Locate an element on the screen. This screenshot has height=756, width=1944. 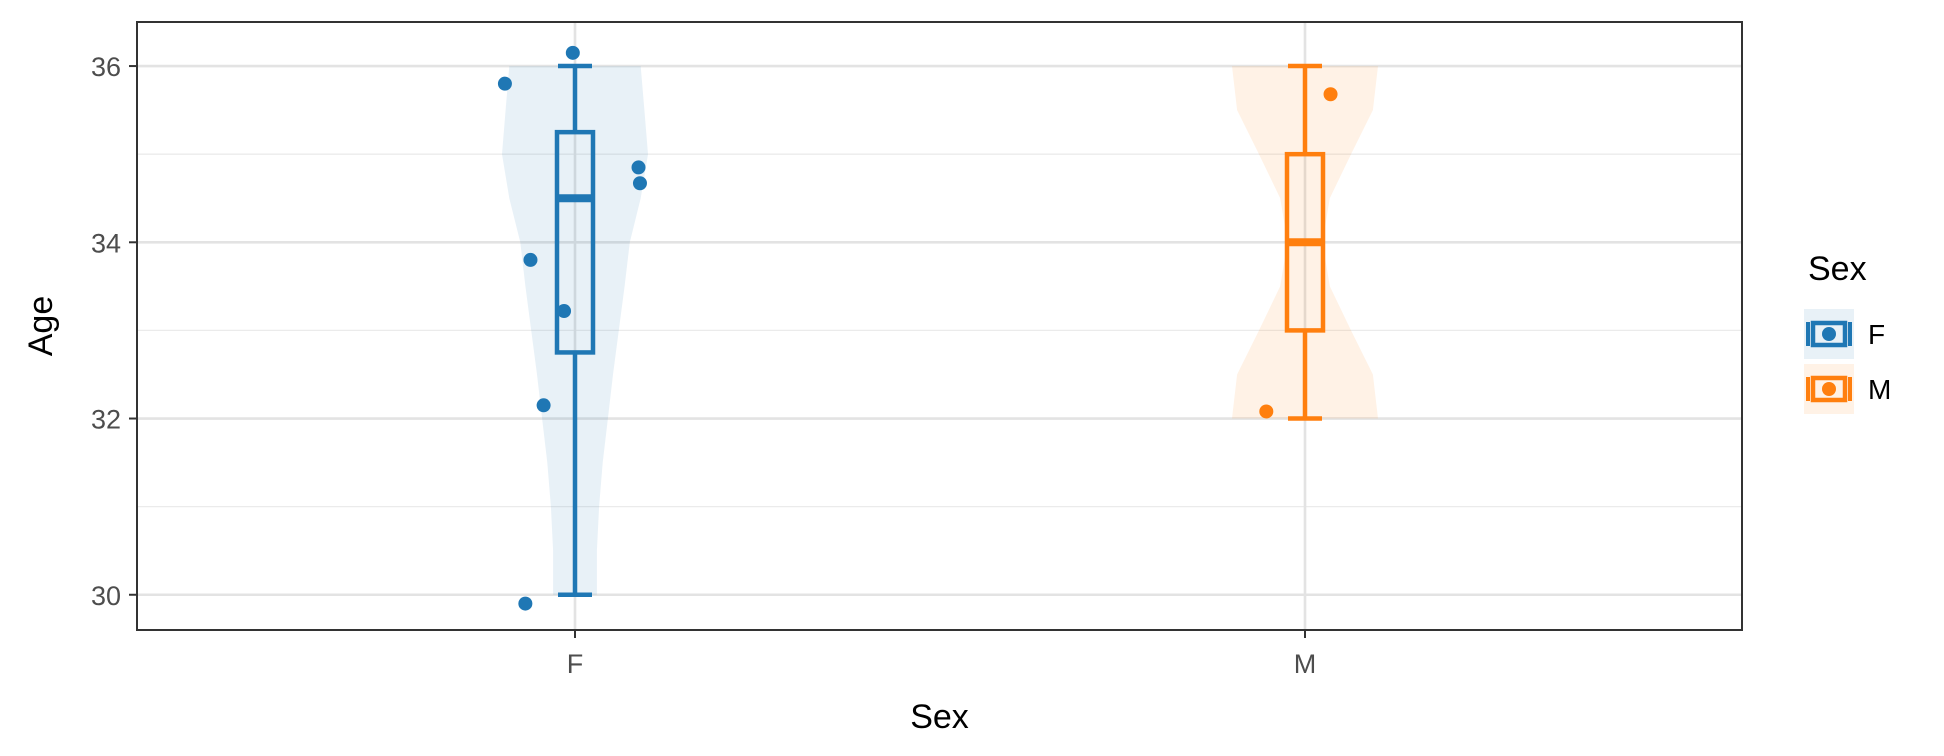
x-tick-label: M is located at coordinates (1305, 664).